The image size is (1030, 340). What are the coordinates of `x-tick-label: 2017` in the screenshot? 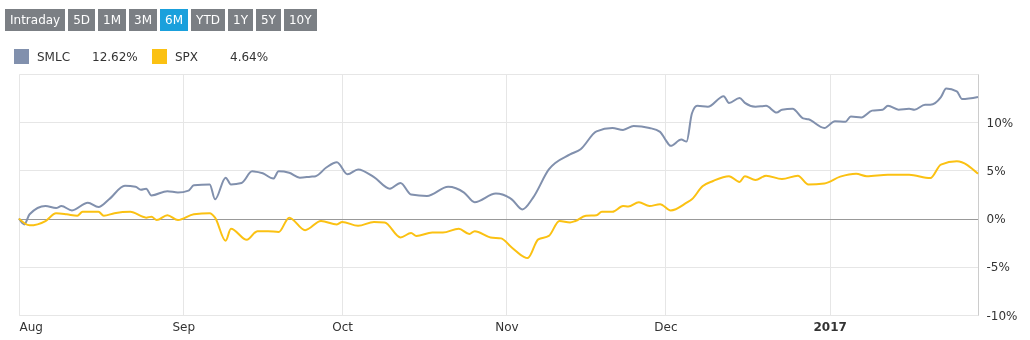 It's located at (830, 326).